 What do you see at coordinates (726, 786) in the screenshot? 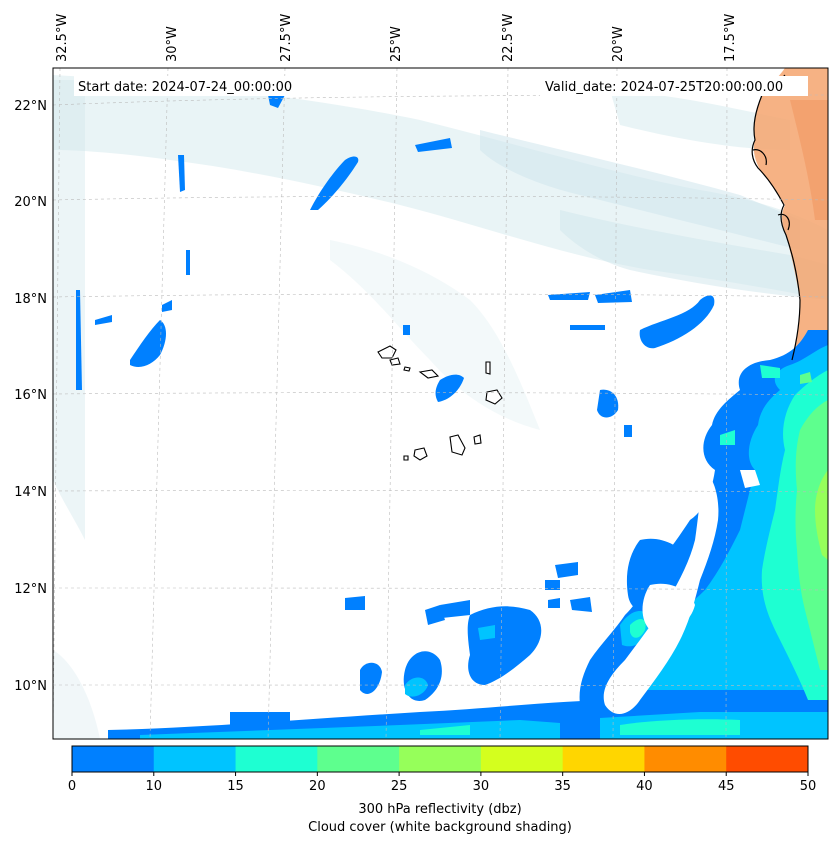
I see `colorbar-tick-label: 45` at bounding box center [726, 786].